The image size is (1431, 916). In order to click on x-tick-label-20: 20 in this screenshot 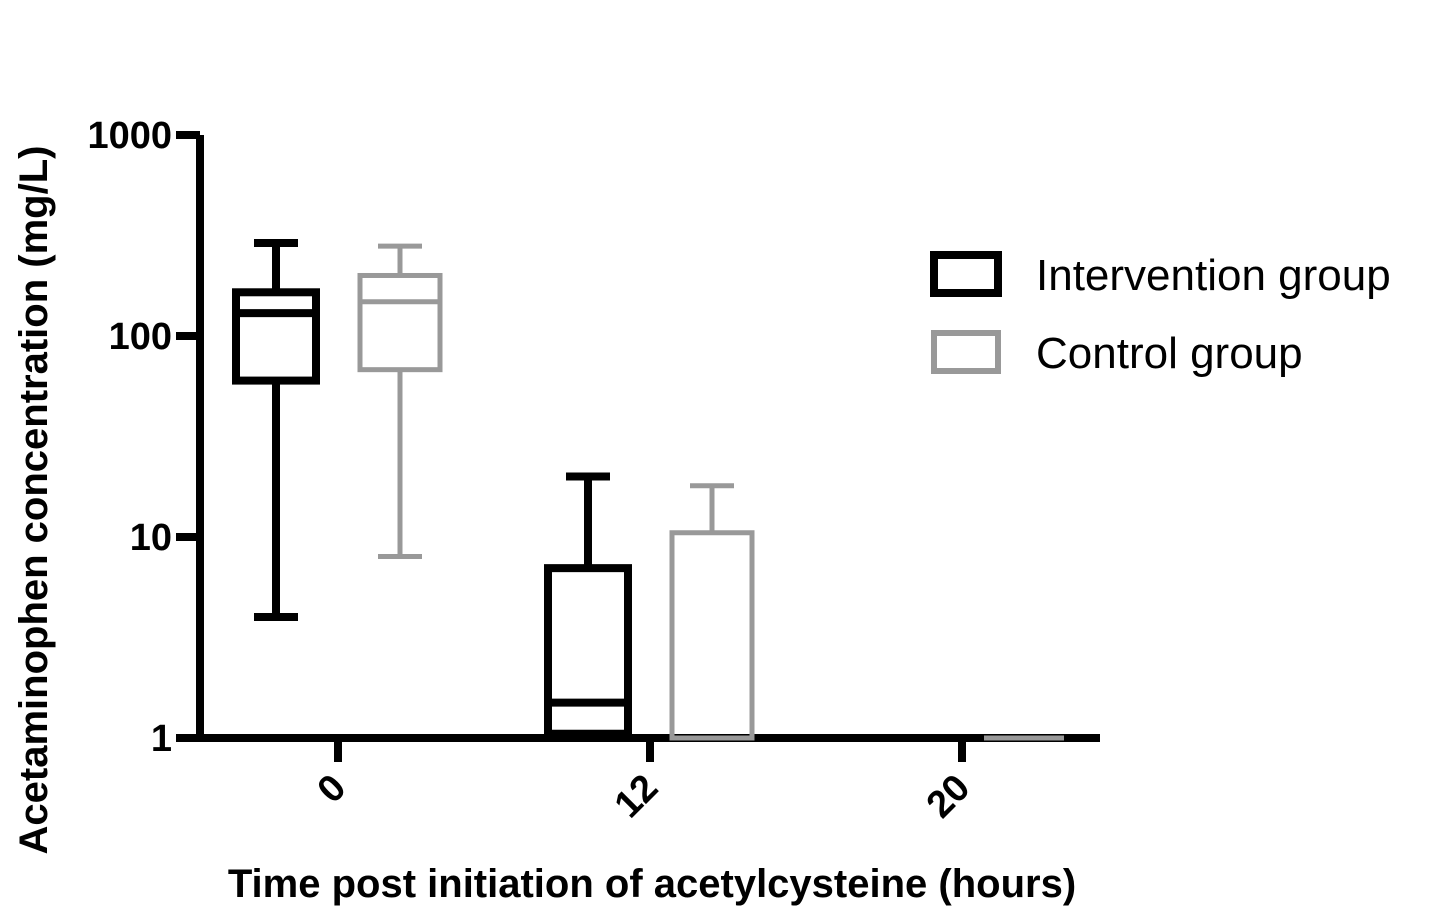, I will do `click(949, 797)`.